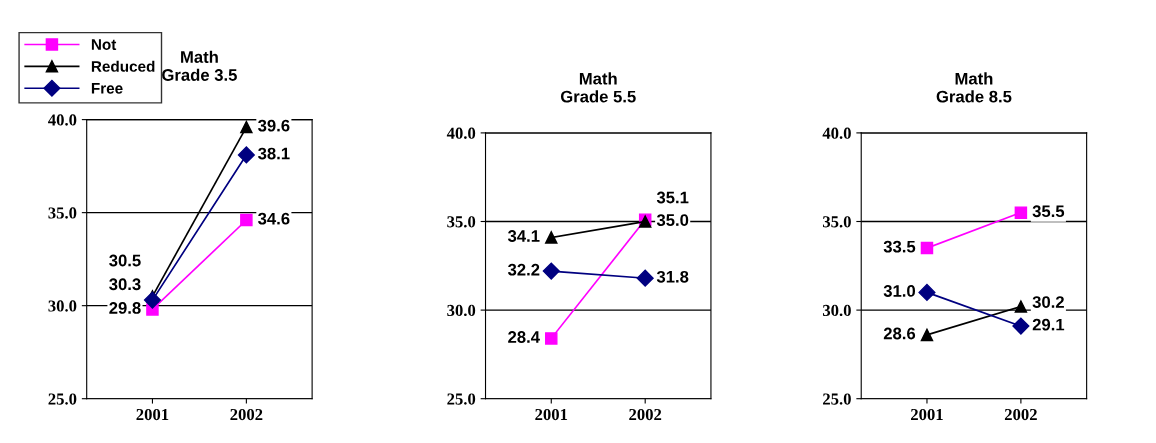 The height and width of the screenshot is (443, 1156). What do you see at coordinates (1048, 302) in the screenshot?
I see `data-label: 30.2` at bounding box center [1048, 302].